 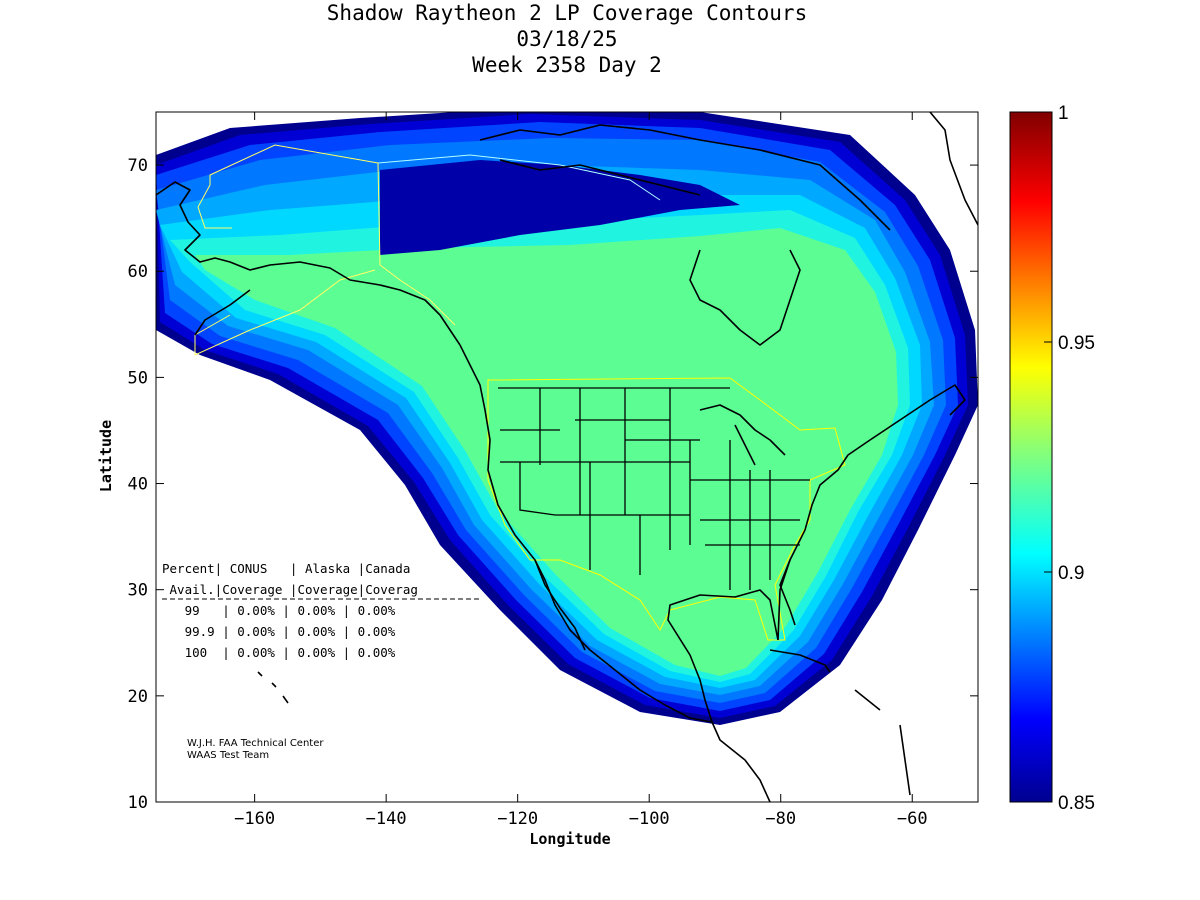 I want to click on colorbar-tick-label: 0.95, so click(x=1076, y=343).